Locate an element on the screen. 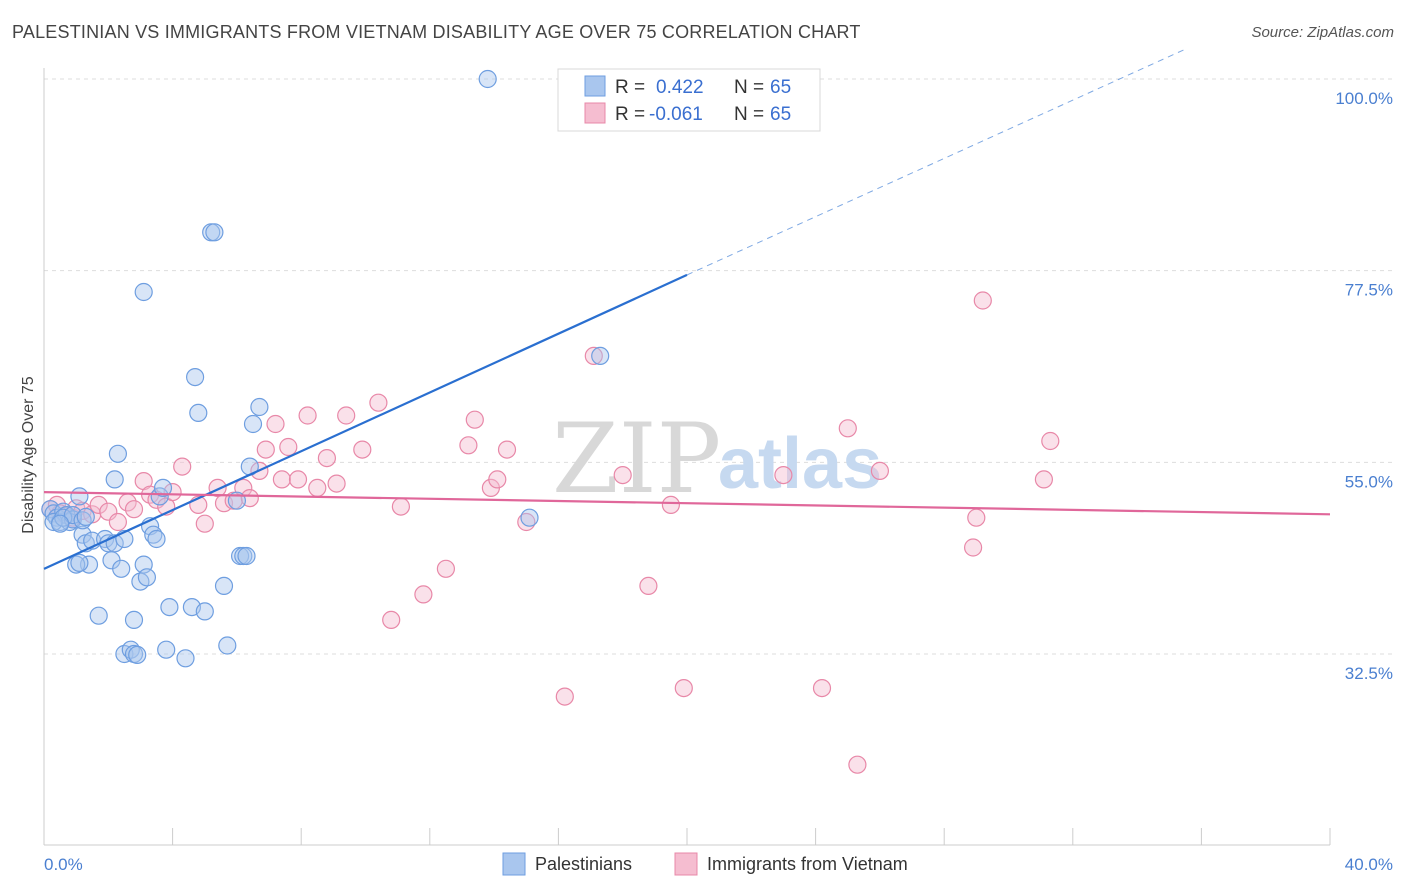 The height and width of the screenshot is (892, 1406). trend-line-palestinians-extension is located at coordinates (936, 162).